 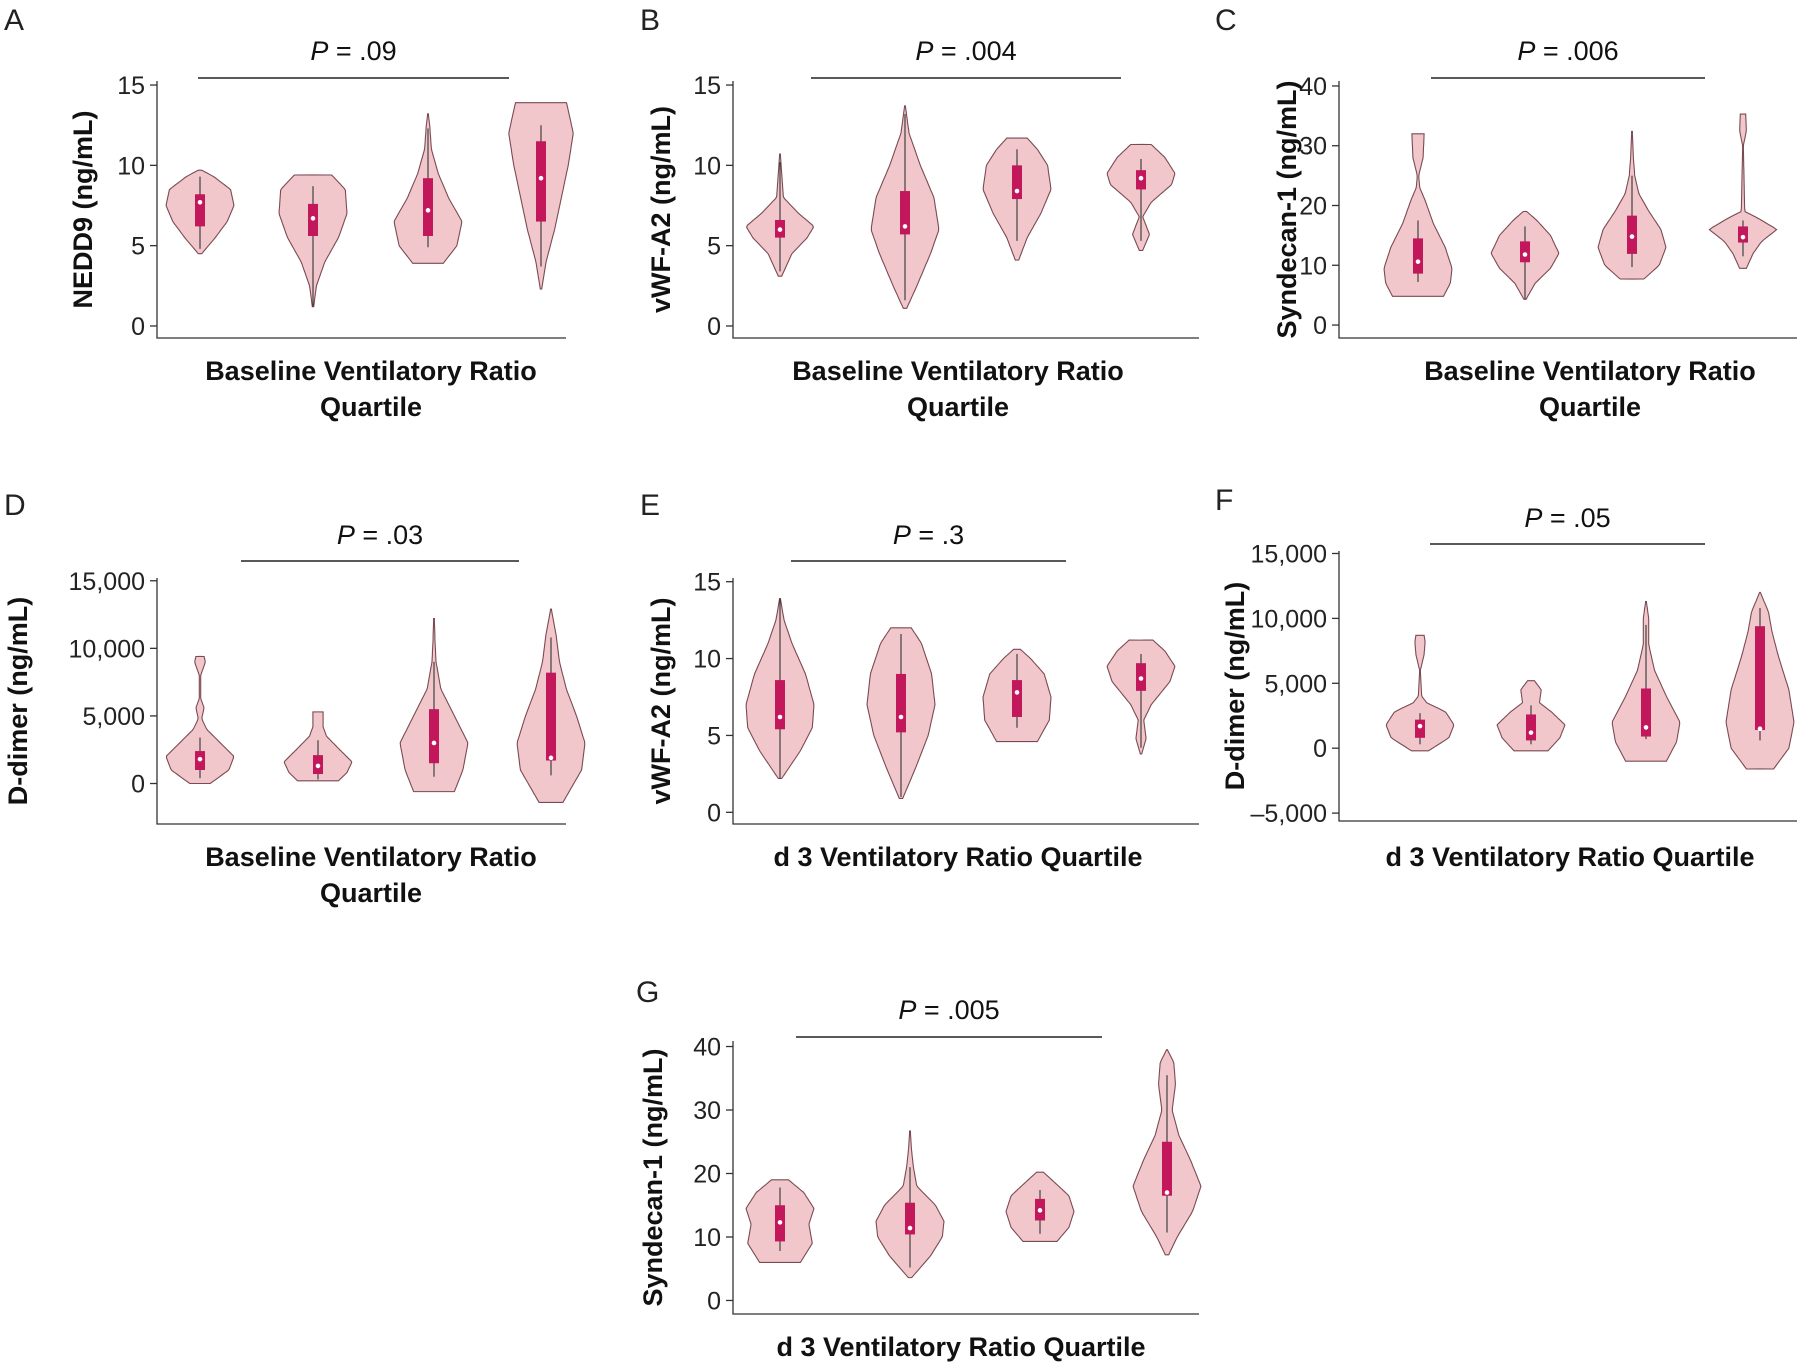 What do you see at coordinates (353, 51) in the screenshot?
I see `p-value-label: P = .09` at bounding box center [353, 51].